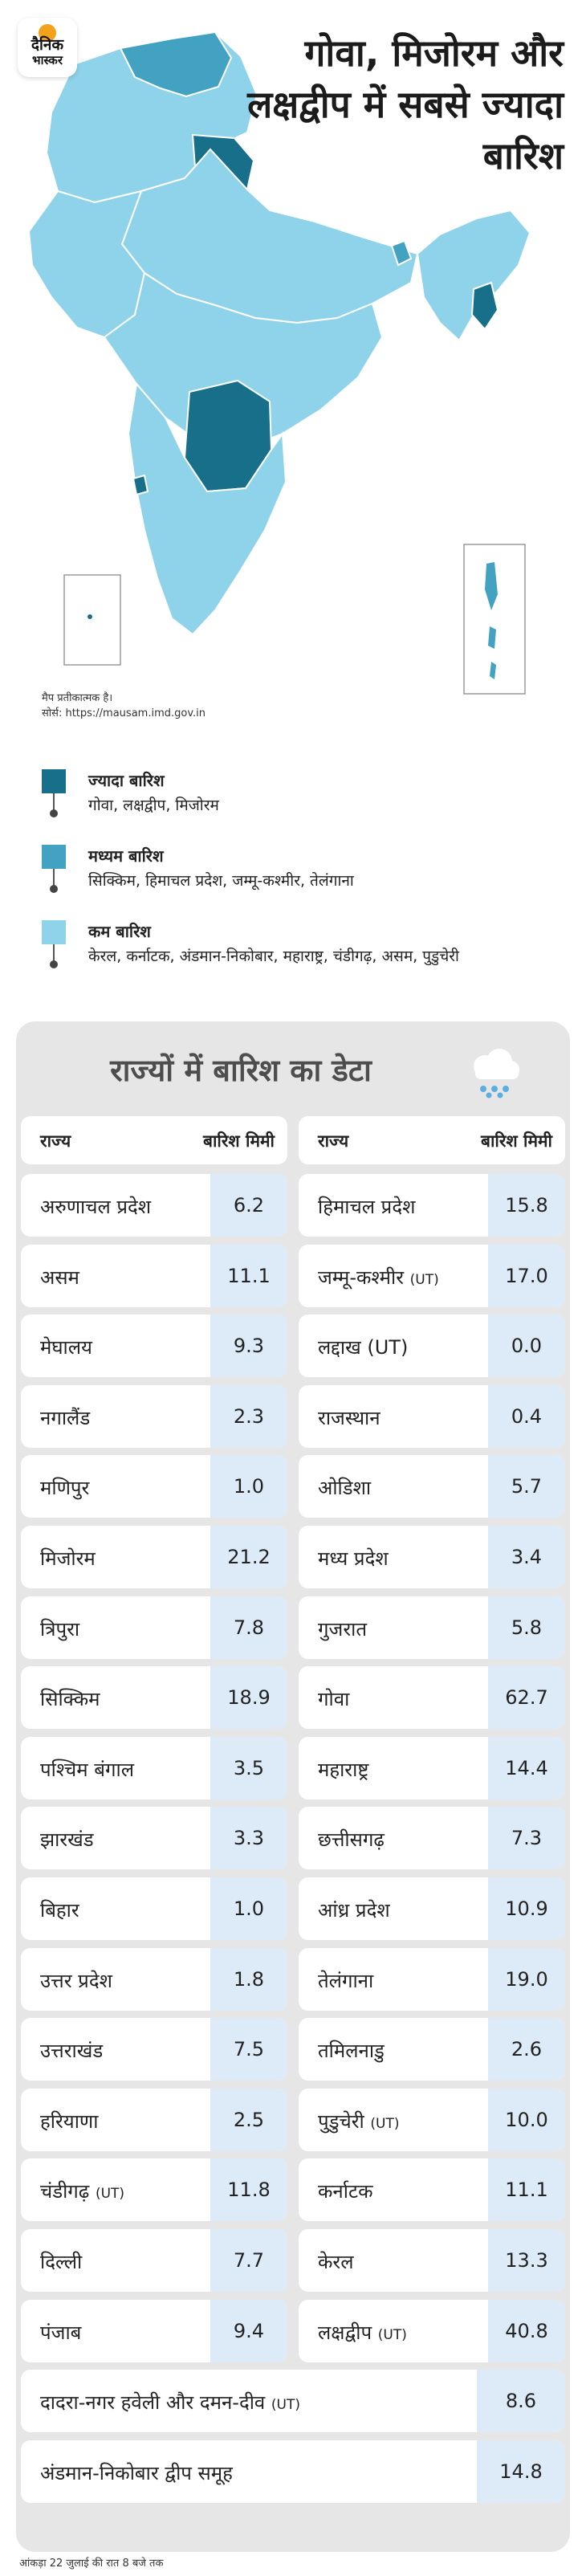 This screenshot has width=586, height=2576. Describe the element at coordinates (432, 1205) in the screenshot. I see `table-row: हिमाचल प्रदेश 15.8` at that location.